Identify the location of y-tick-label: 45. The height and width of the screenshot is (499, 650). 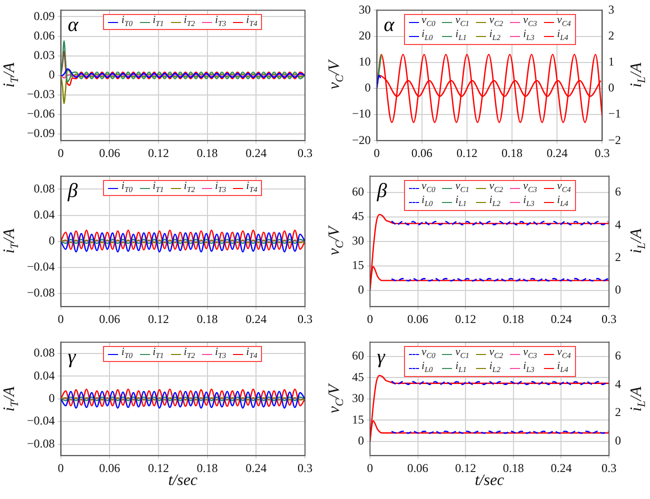
(358, 216).